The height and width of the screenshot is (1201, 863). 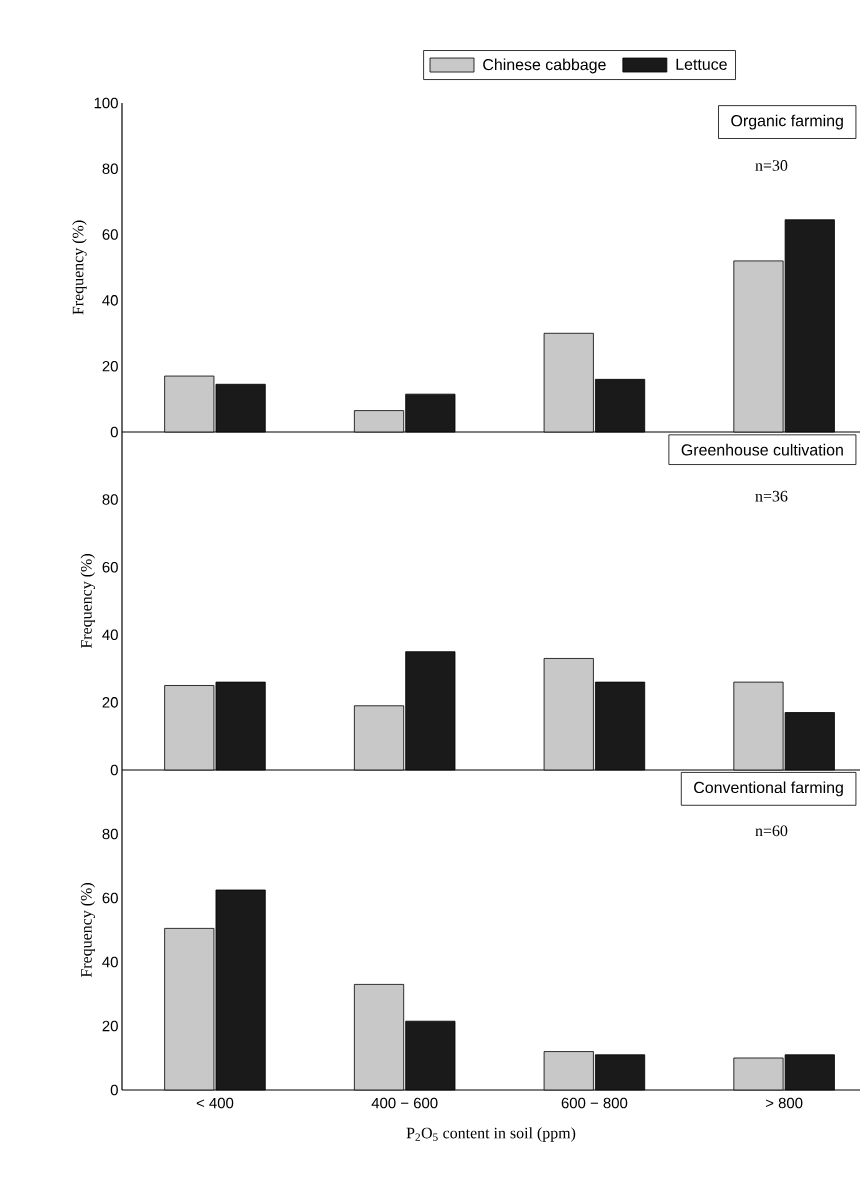 I want to click on annotation: n=60, so click(x=771, y=831).